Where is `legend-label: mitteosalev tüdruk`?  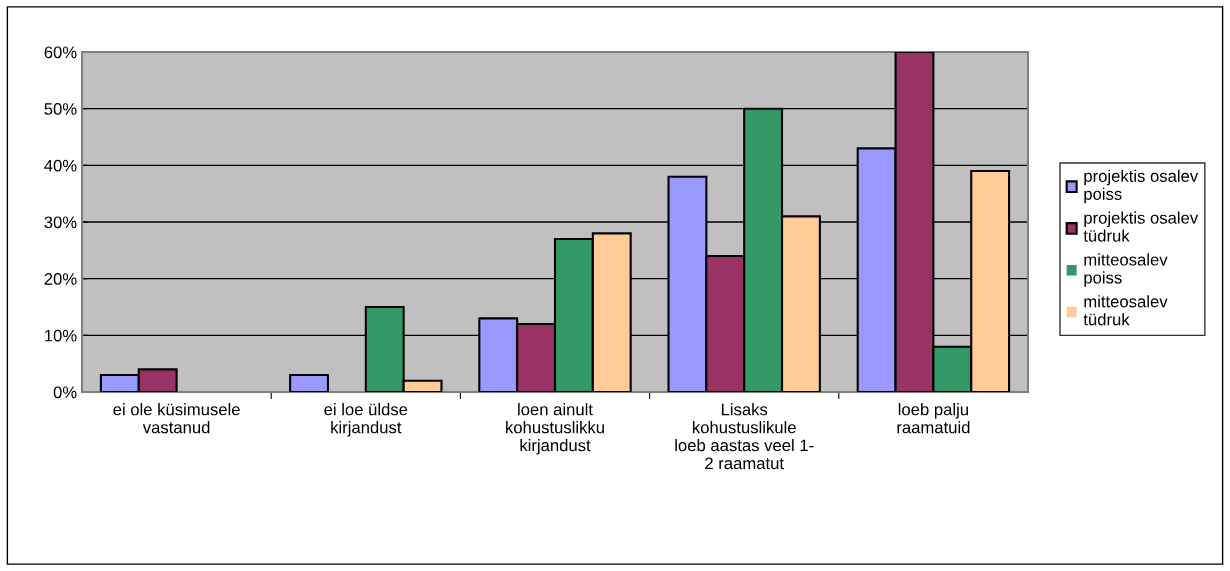 legend-label: mitteosalev tüdruk is located at coordinates (1125, 310).